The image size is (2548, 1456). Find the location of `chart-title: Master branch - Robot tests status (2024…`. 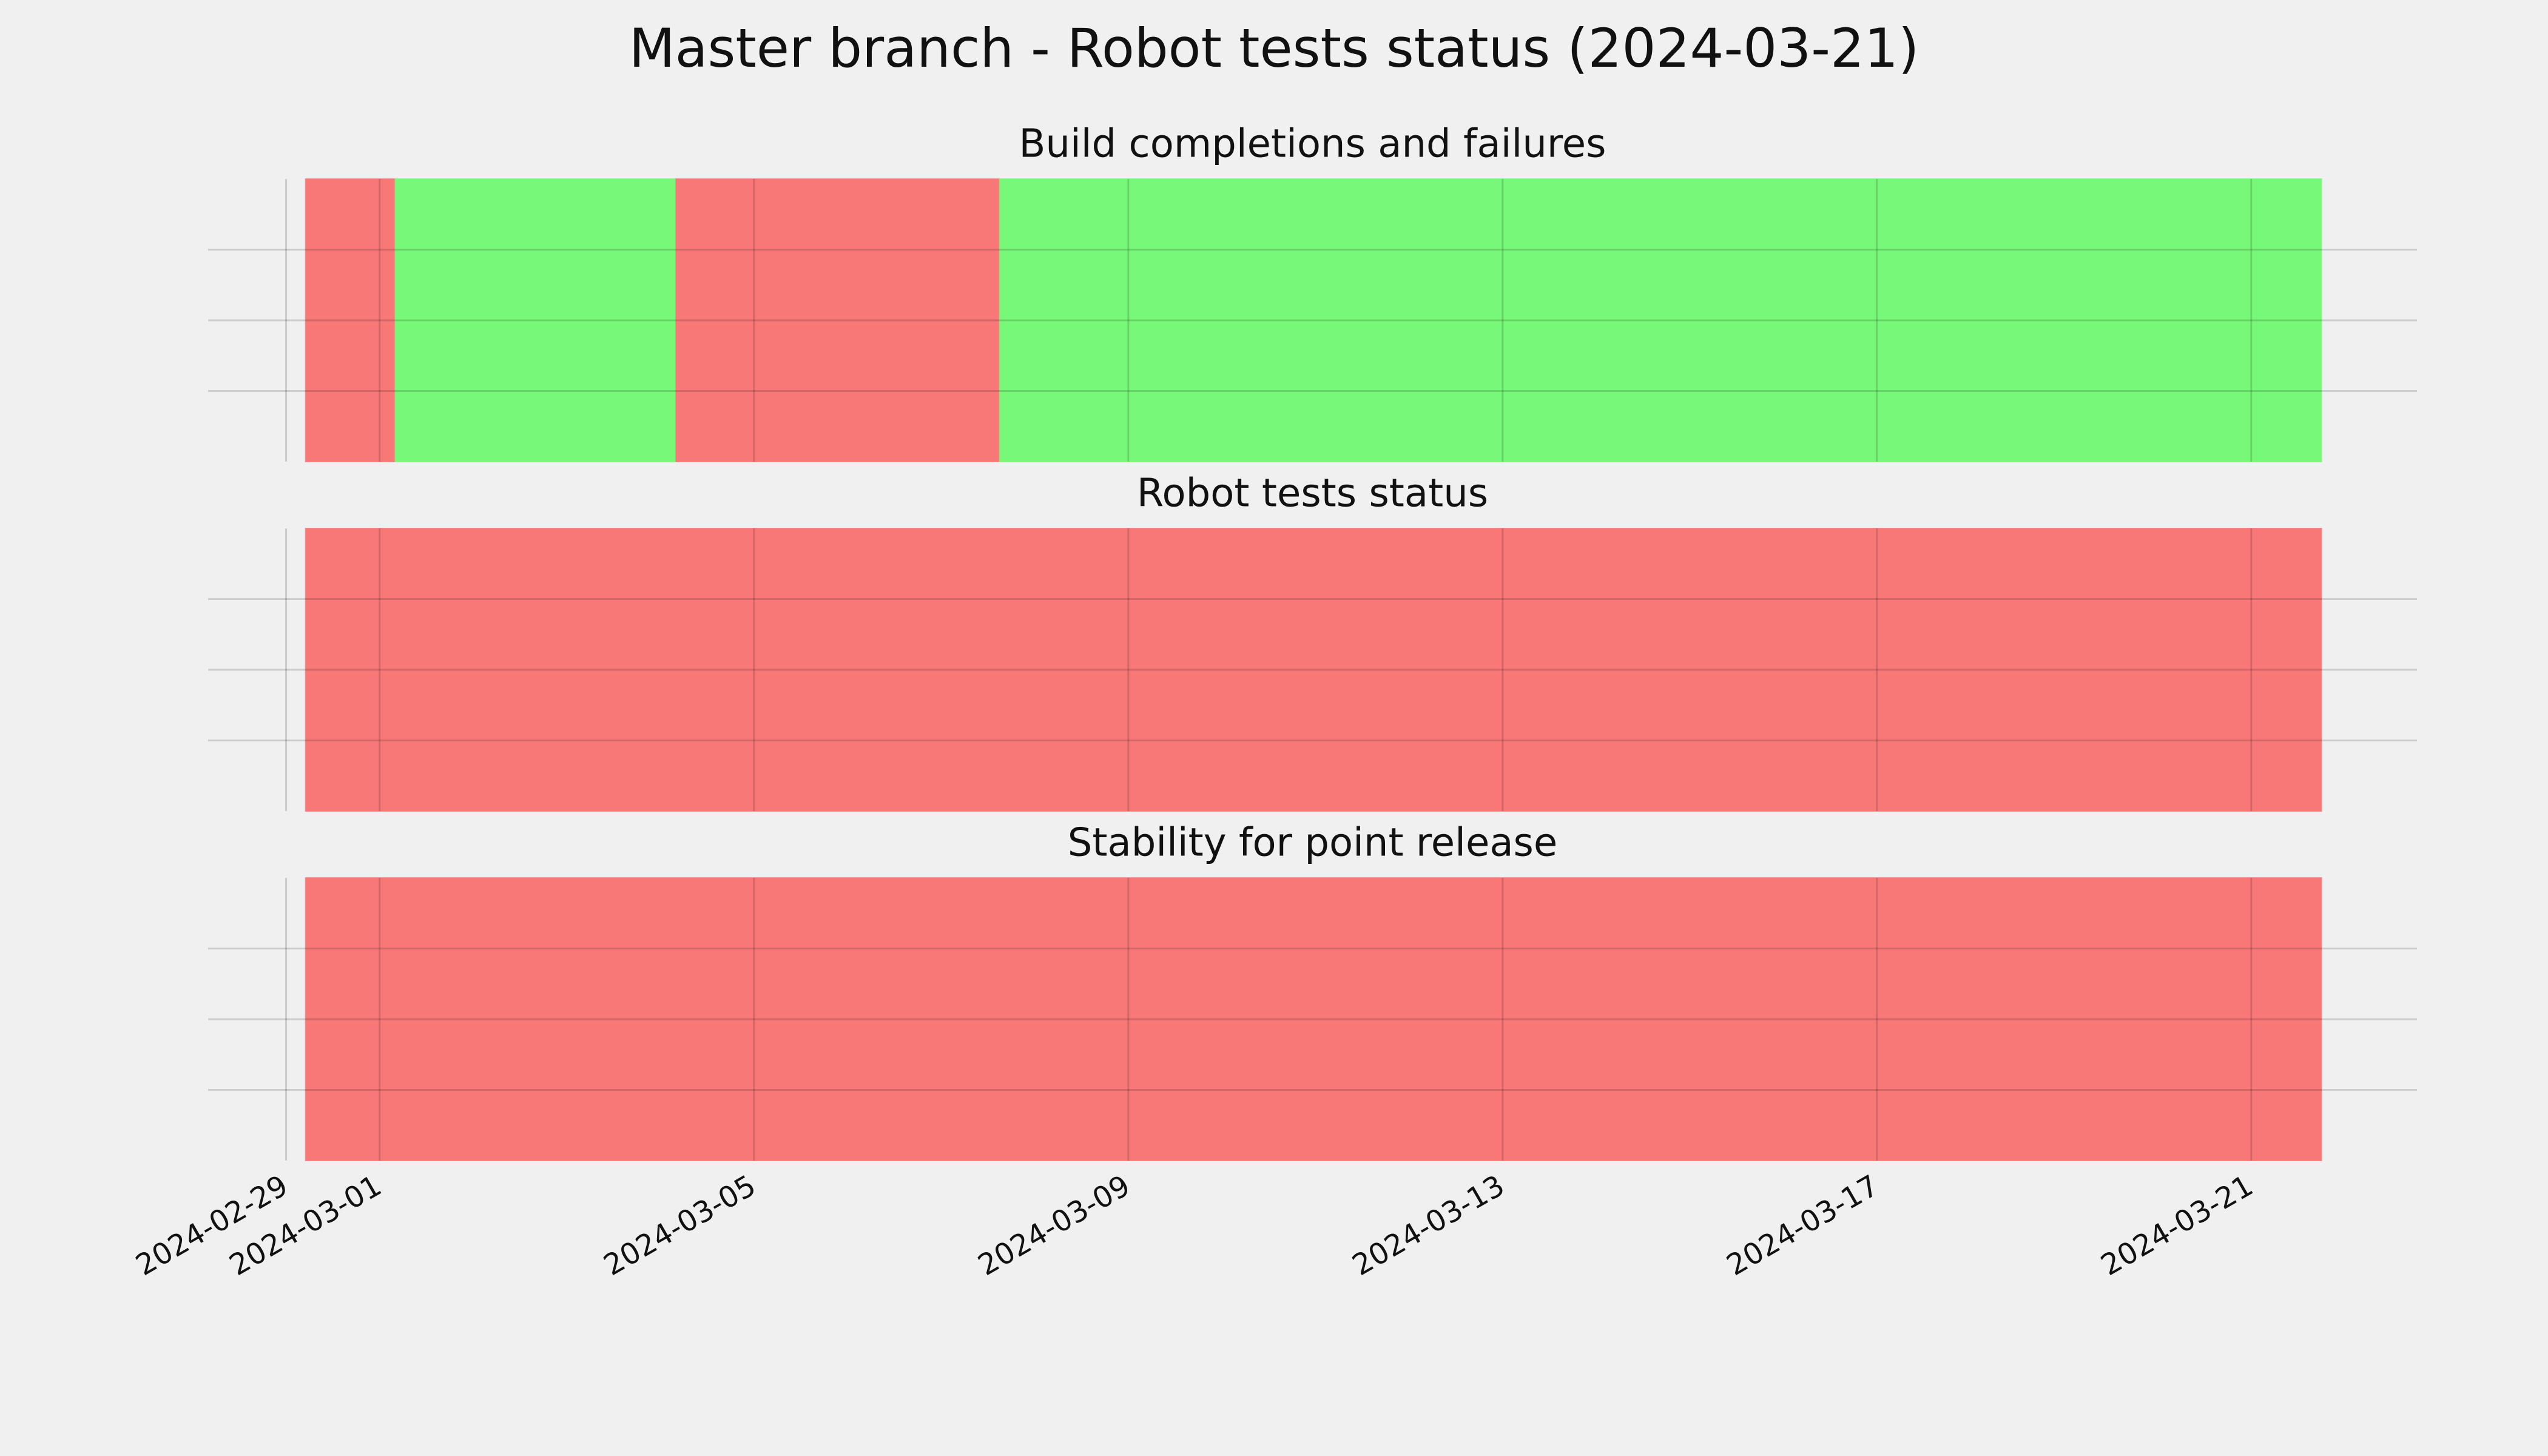

chart-title: Master branch - Robot tests status (2024… is located at coordinates (1274, 48).